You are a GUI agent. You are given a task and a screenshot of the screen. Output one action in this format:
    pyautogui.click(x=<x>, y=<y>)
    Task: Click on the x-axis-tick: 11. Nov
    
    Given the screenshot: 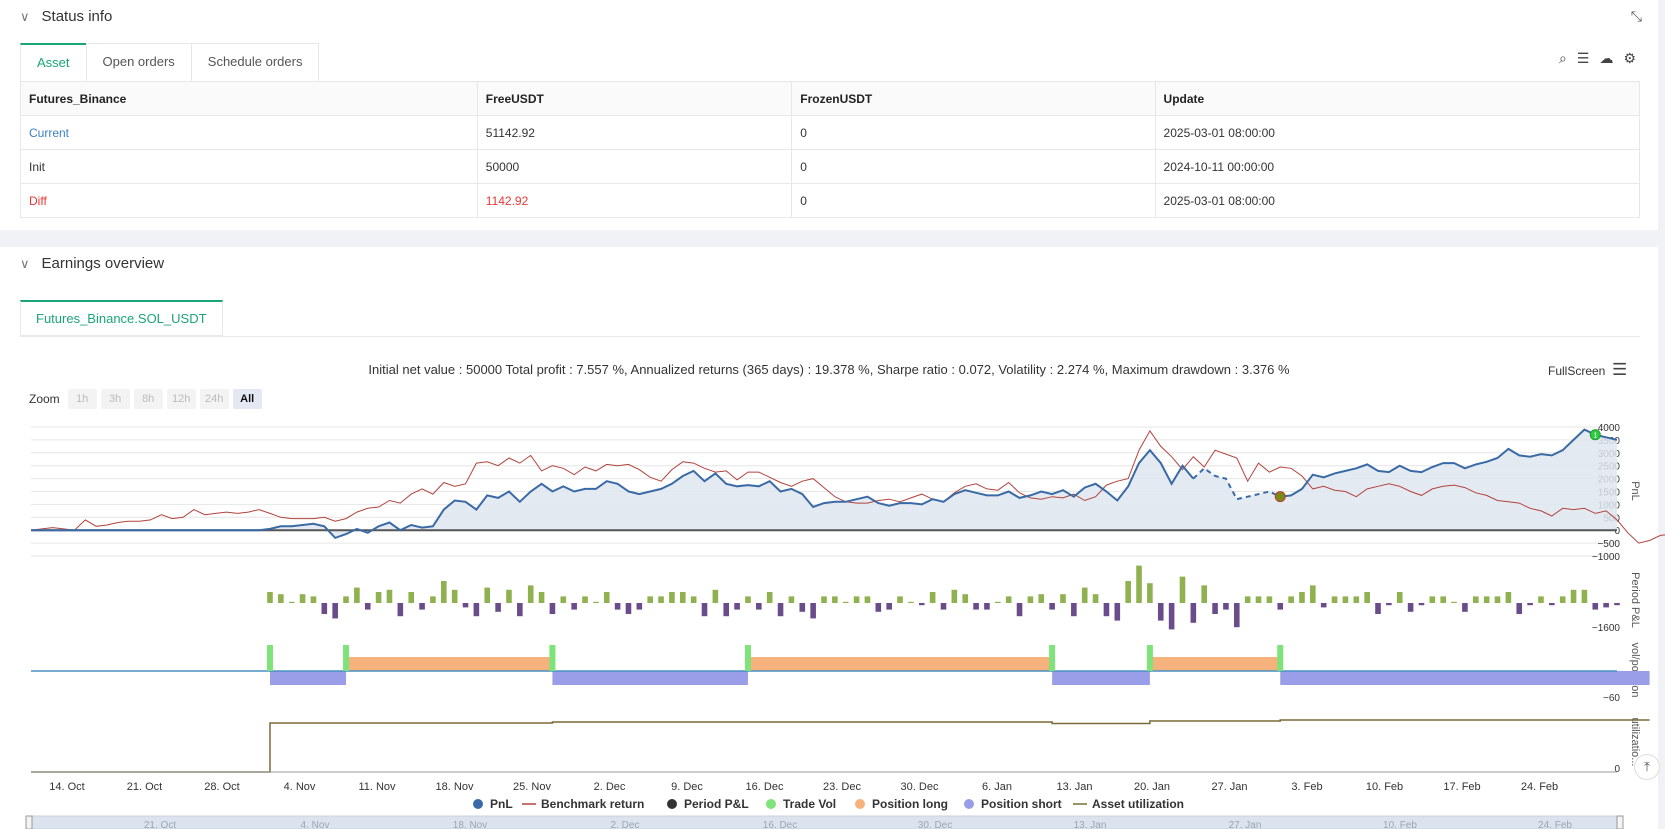 What is the action you would take?
    pyautogui.click(x=377, y=787)
    